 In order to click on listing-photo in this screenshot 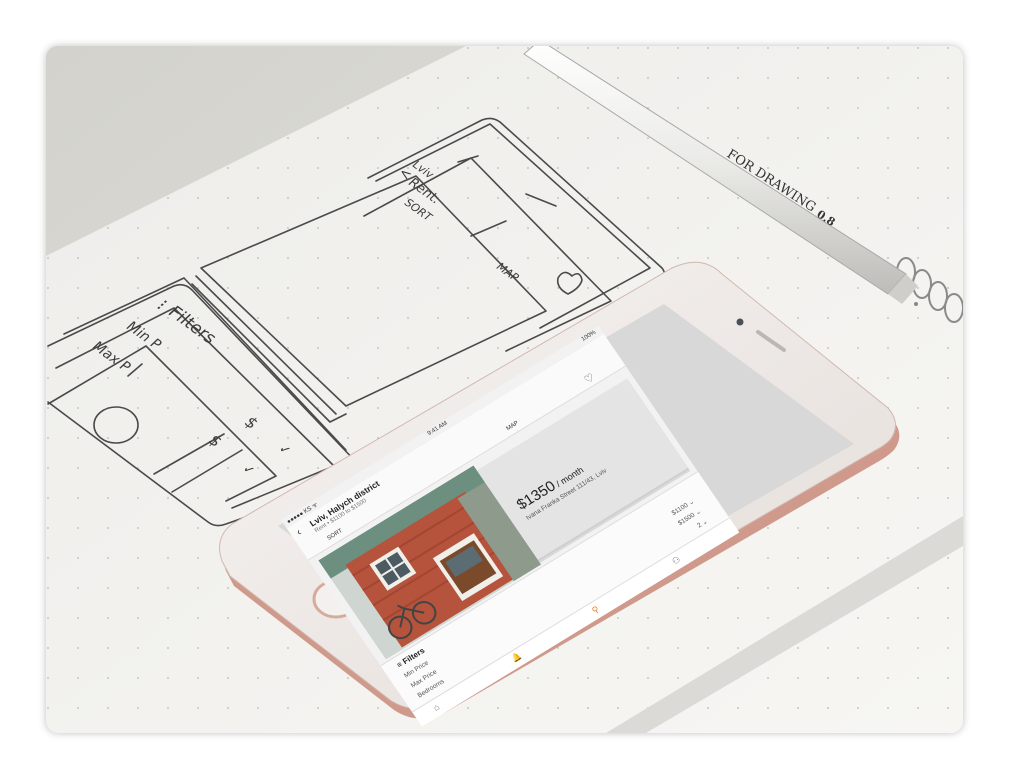, I will do `click(430, 562)`.